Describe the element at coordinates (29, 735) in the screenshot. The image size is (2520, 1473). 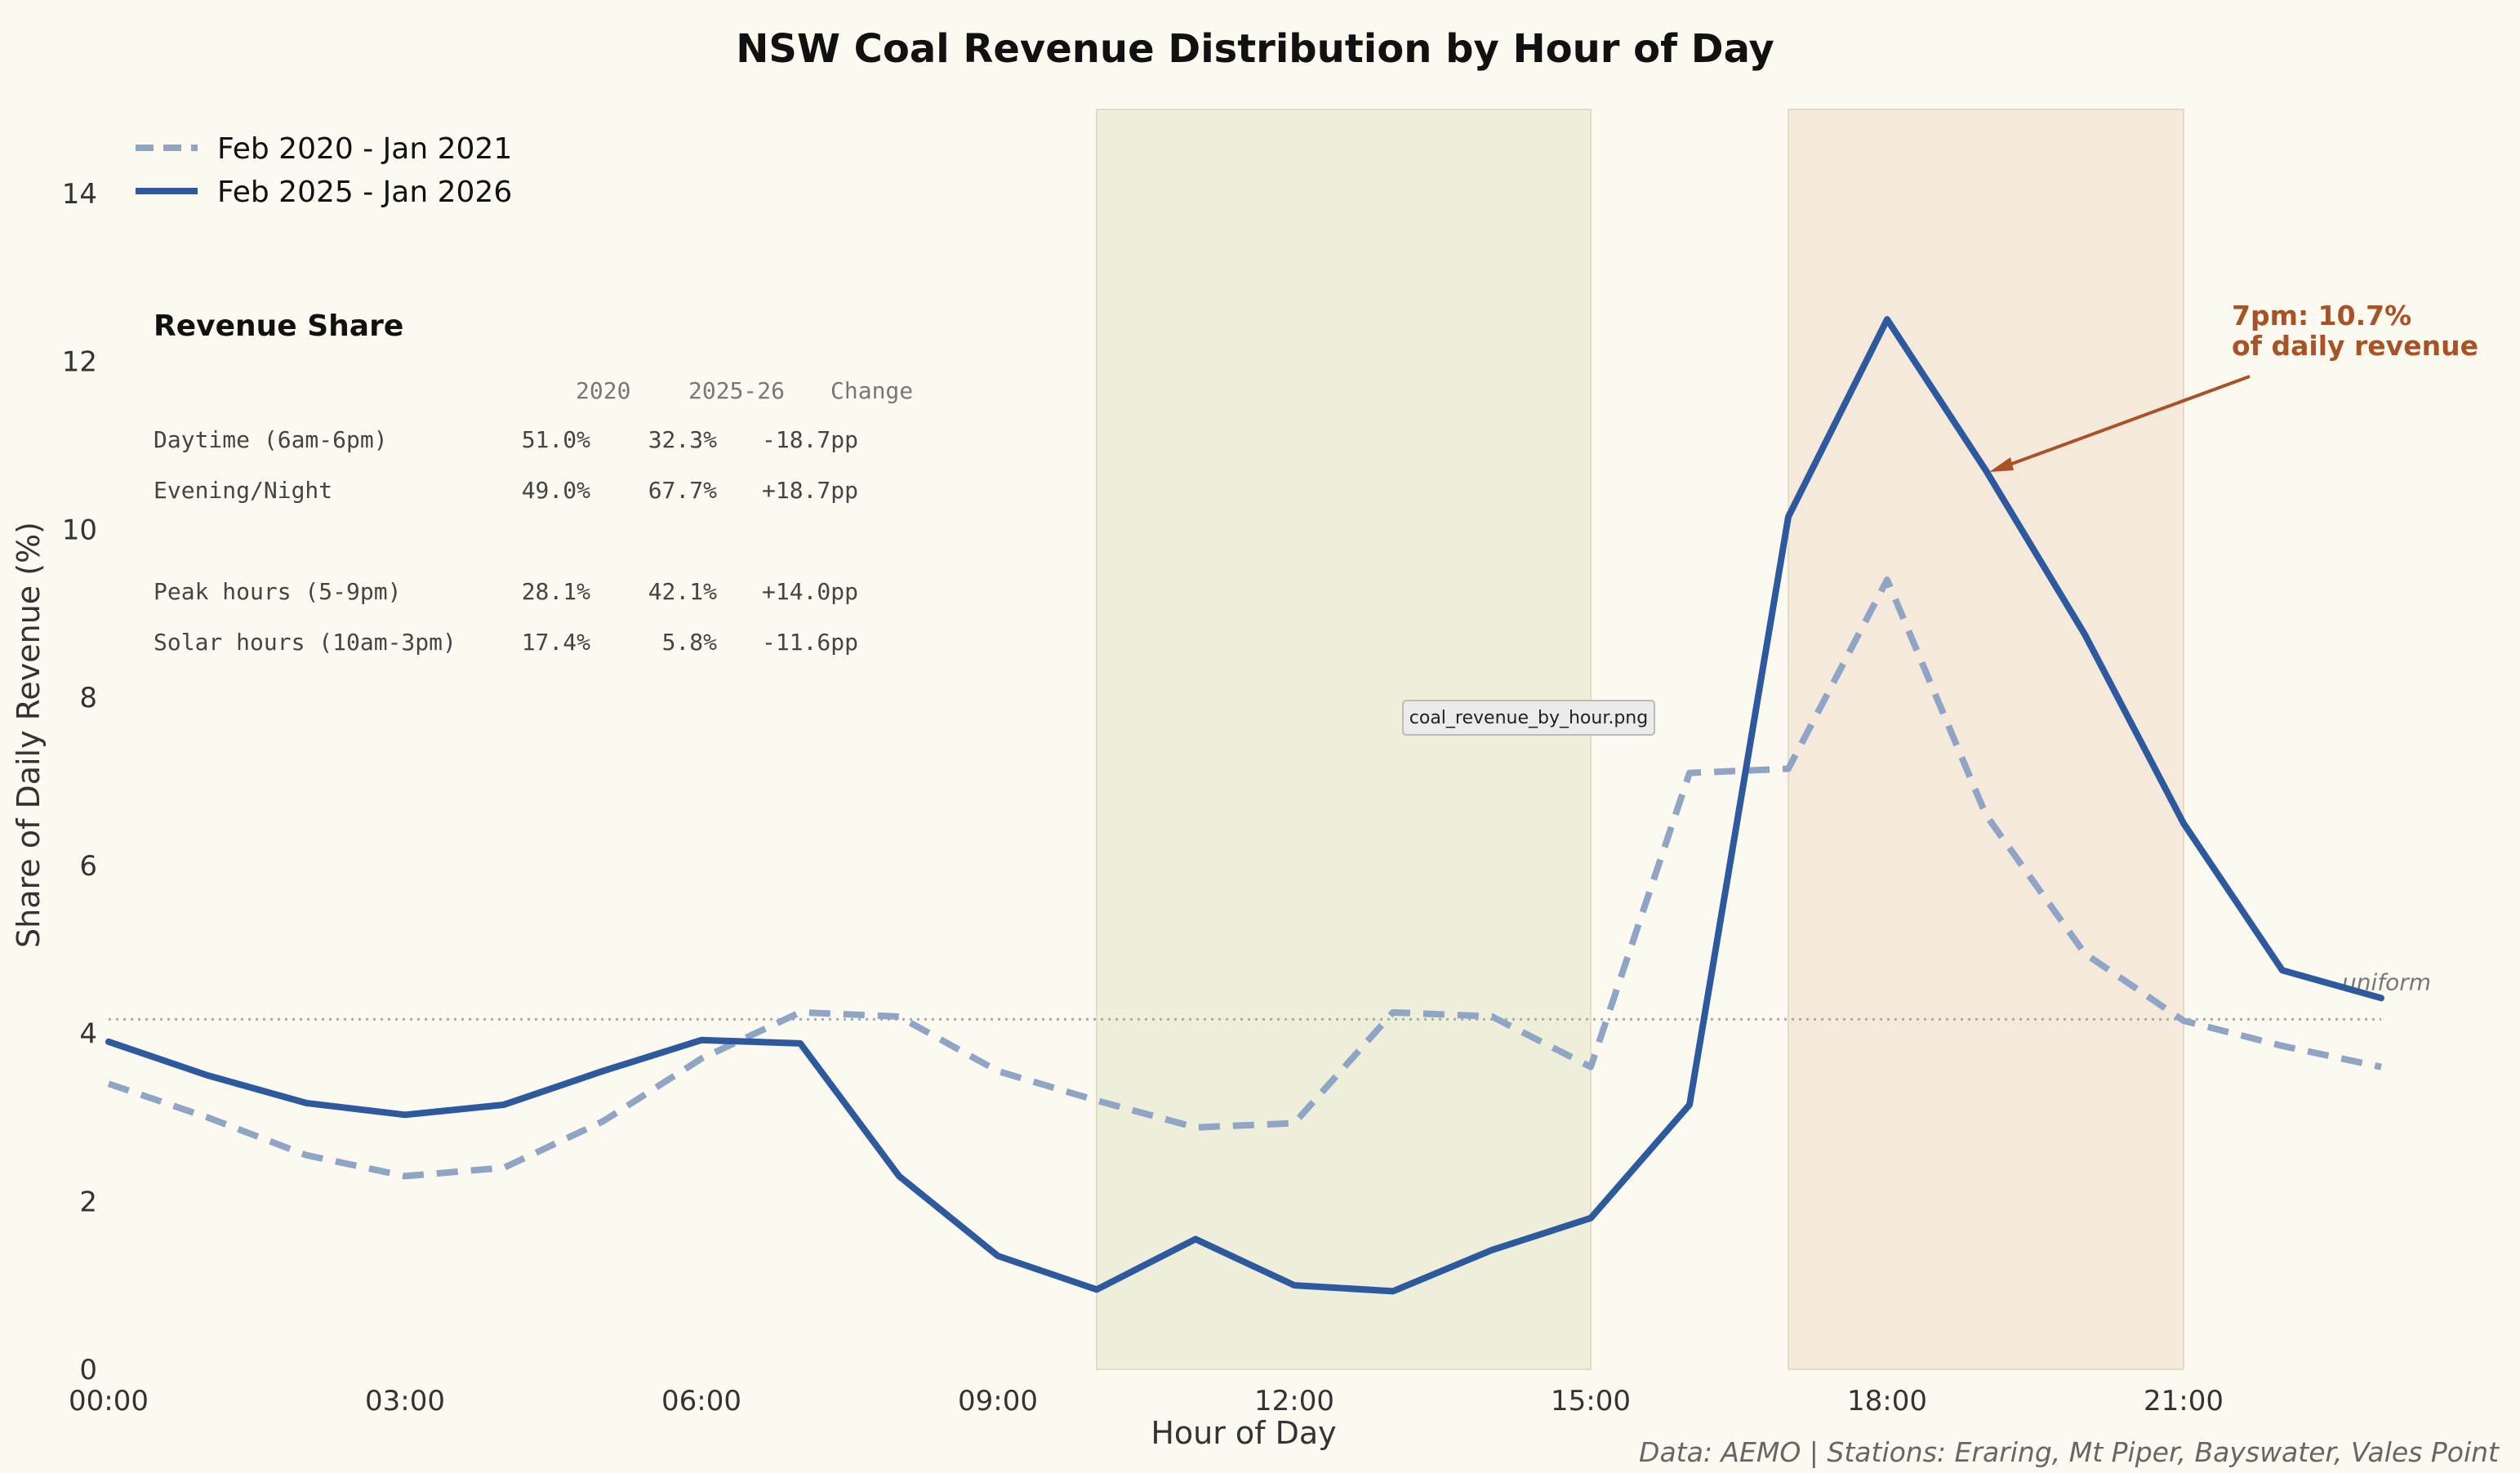
I see `y-axis-title: Share of Daily Revenue (%)` at that location.